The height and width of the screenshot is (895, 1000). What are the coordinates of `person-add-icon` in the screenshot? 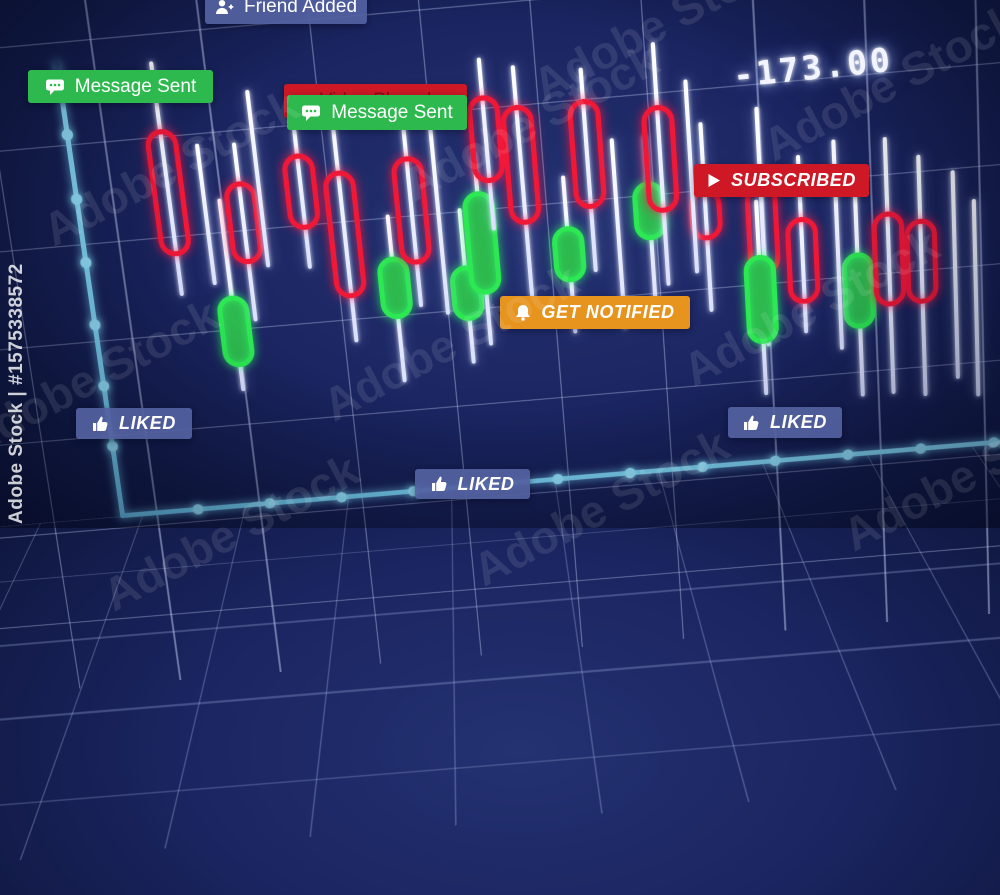 It's located at (224, 7).